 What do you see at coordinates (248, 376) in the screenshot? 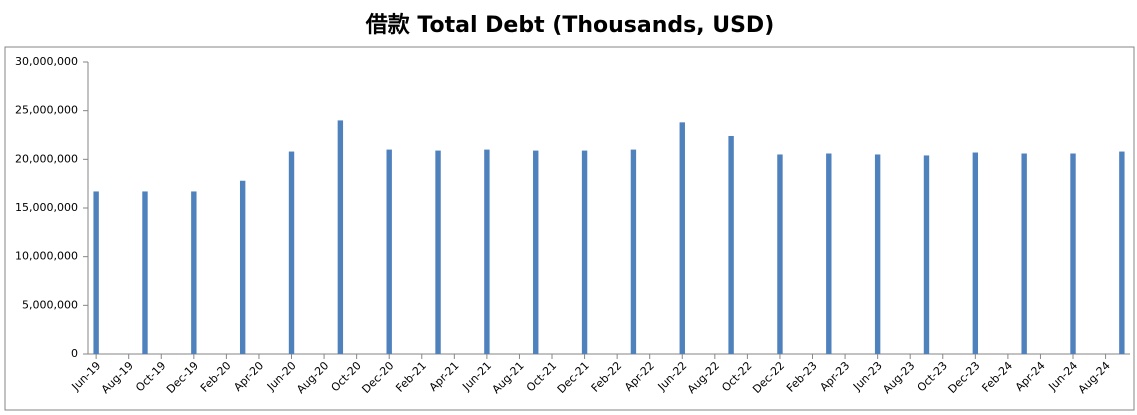
I see `x-tick-label: Apr-20` at bounding box center [248, 376].